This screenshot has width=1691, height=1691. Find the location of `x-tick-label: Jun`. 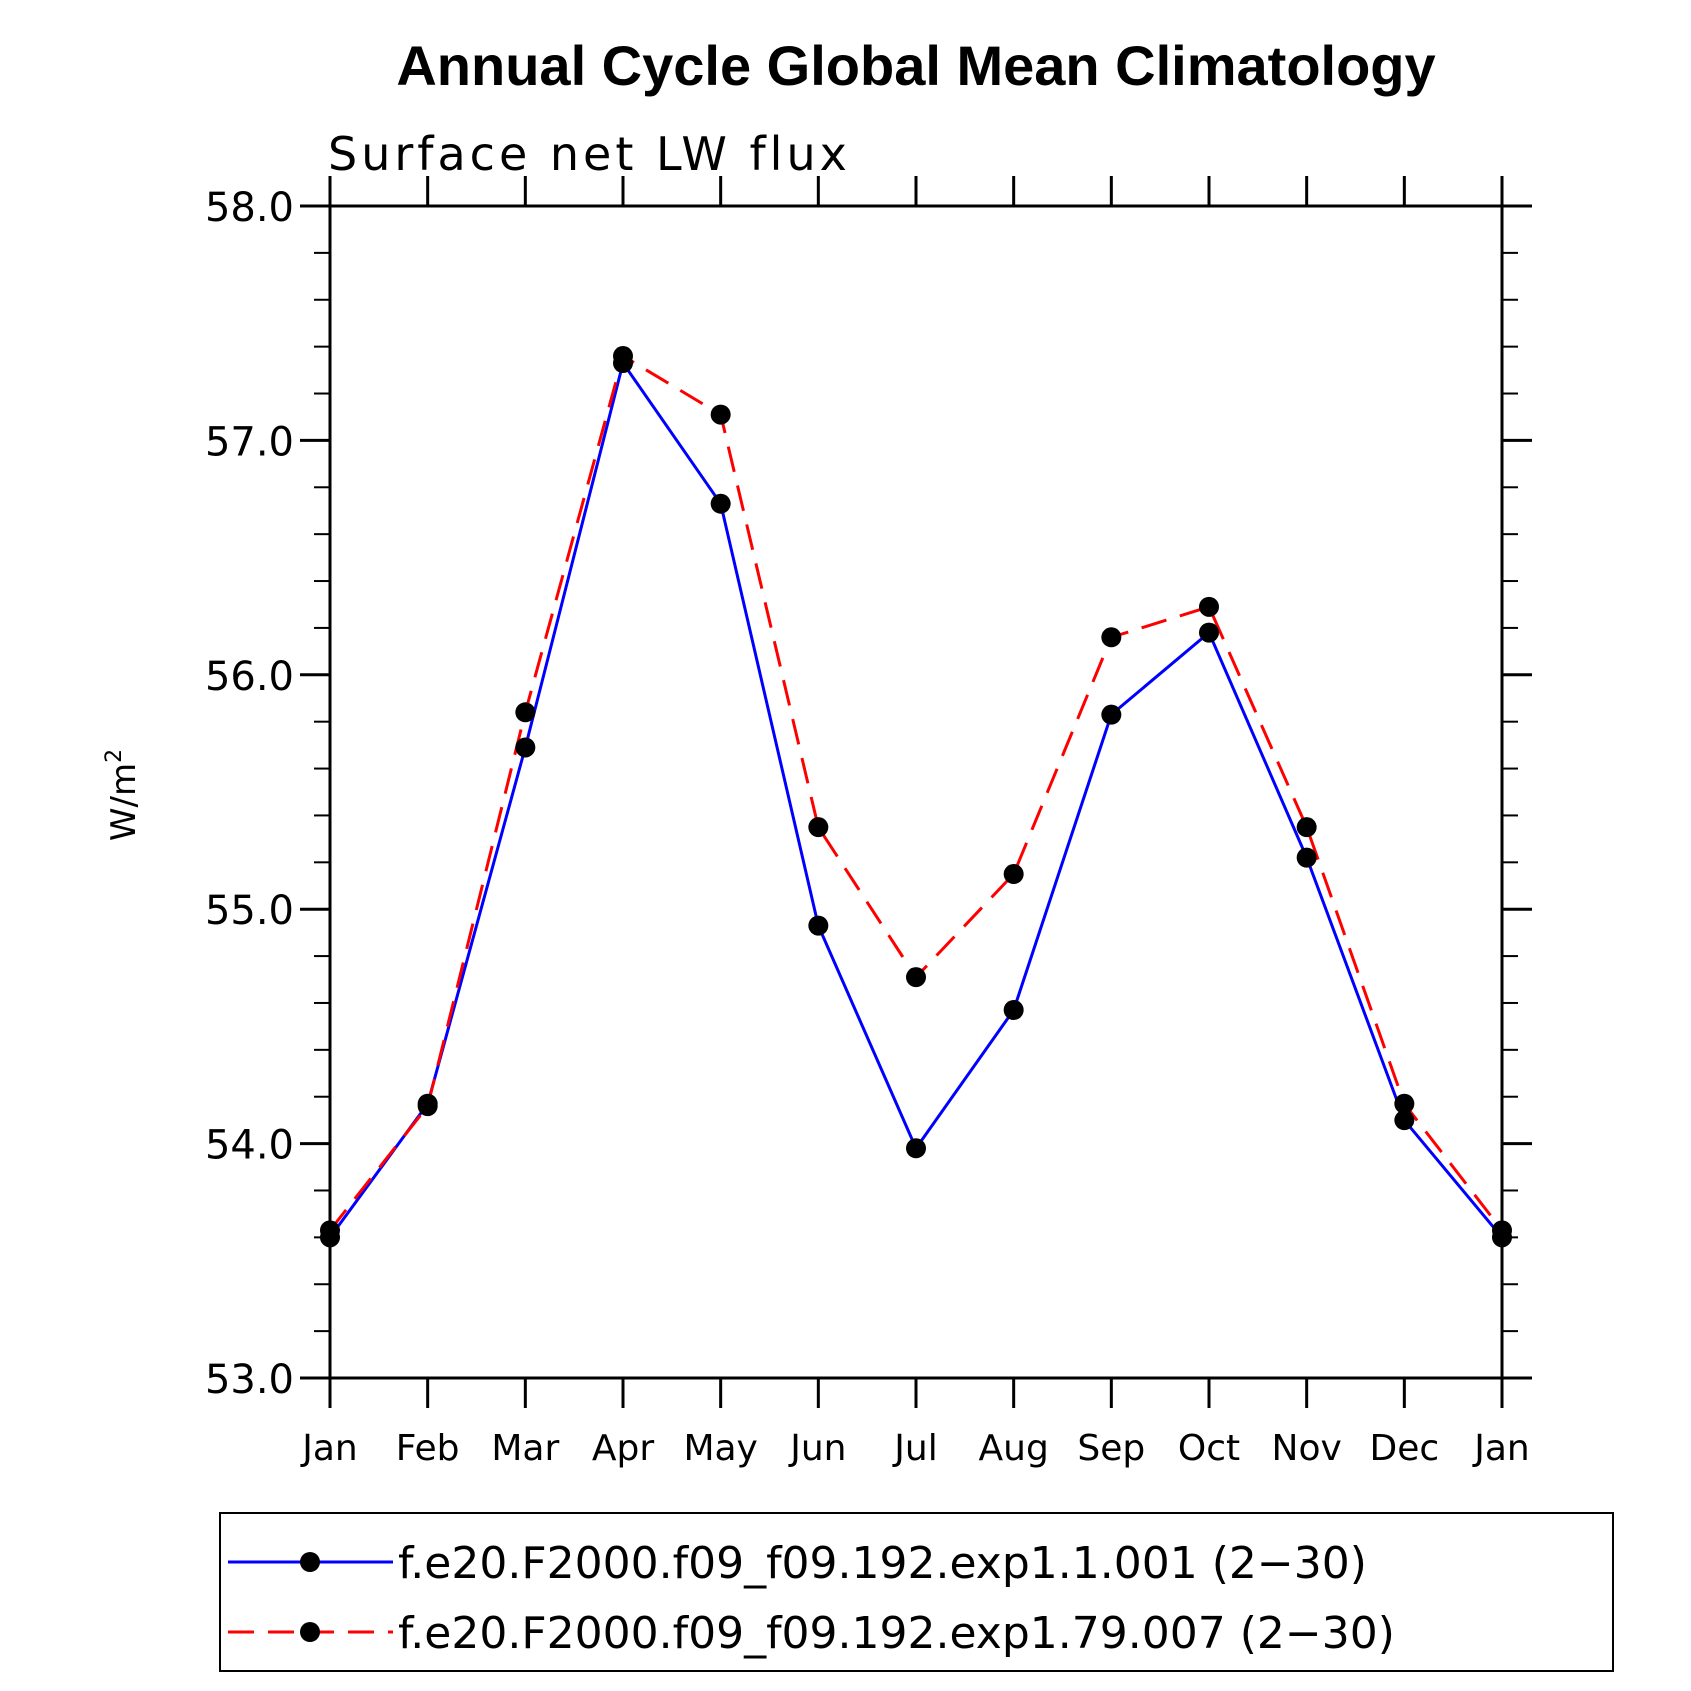

x-tick-label: Jun is located at coordinates (817, 1448).